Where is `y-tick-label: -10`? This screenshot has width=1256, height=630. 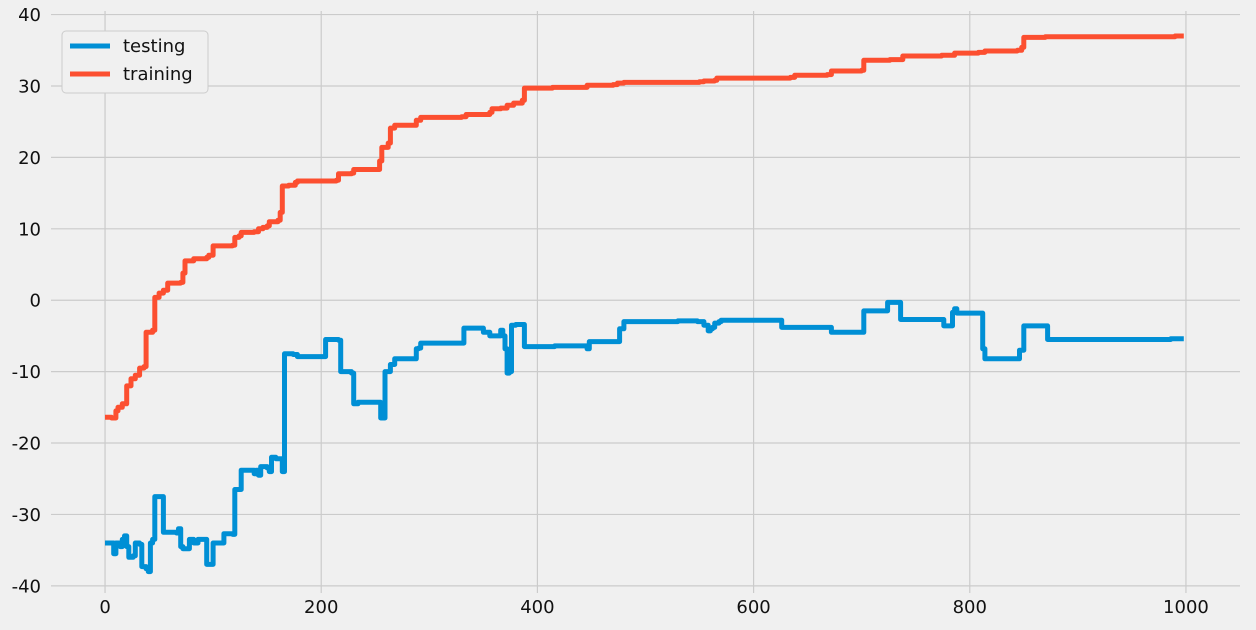 y-tick-label: -10 is located at coordinates (26, 372).